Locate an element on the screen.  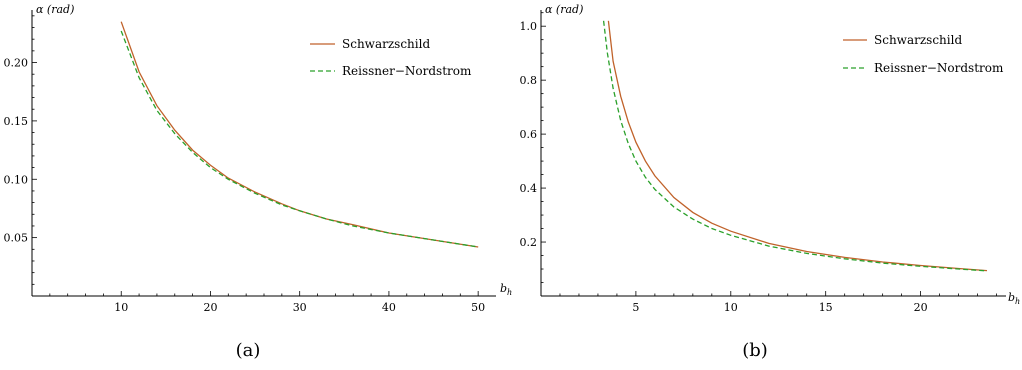
panel-a-legend-label-reissner: Reissner−Nordstrom is located at coordinates (407, 71).